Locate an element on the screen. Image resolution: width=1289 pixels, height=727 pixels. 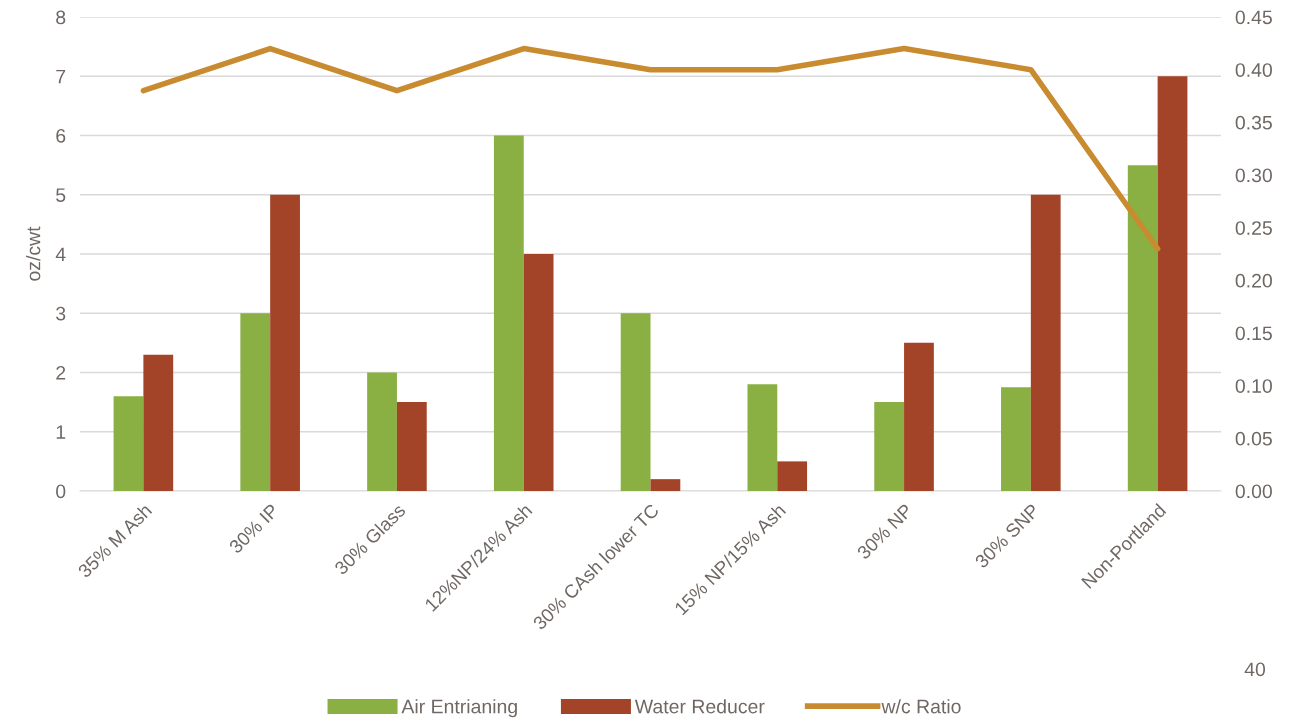
y-tick-label: 4 is located at coordinates (60, 254).